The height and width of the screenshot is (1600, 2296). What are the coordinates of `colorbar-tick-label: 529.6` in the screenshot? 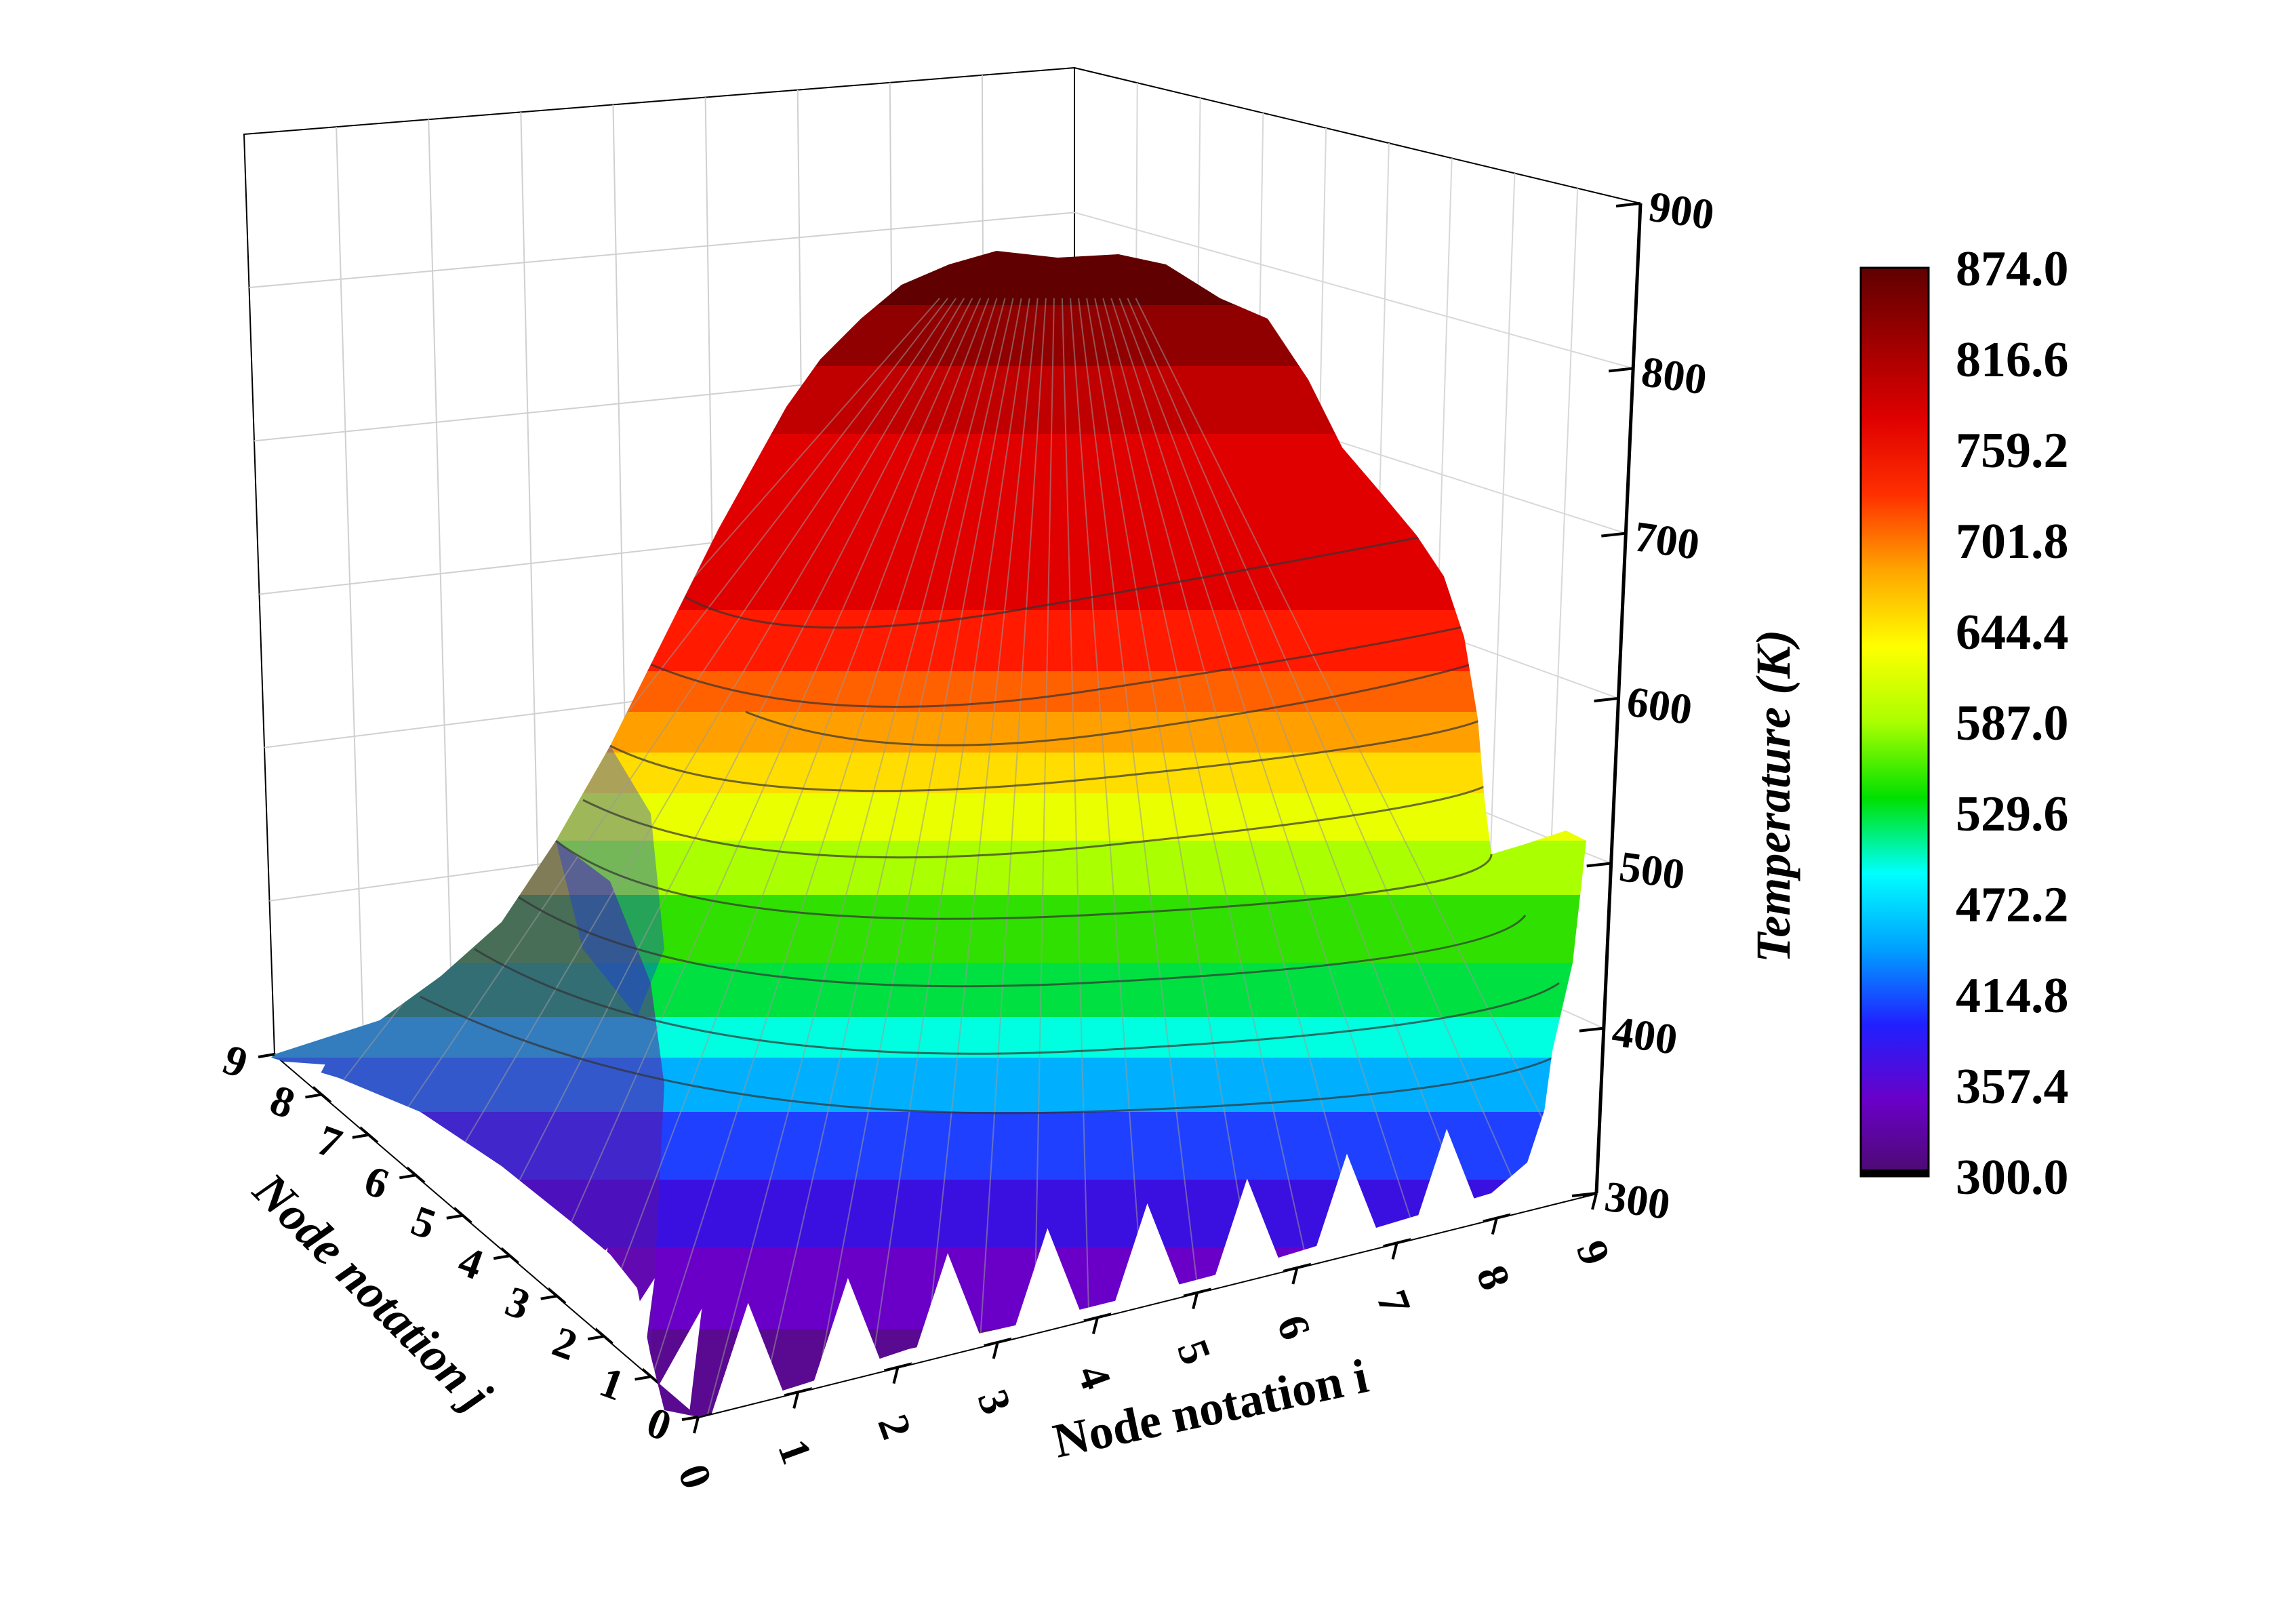 It's located at (2012, 814).